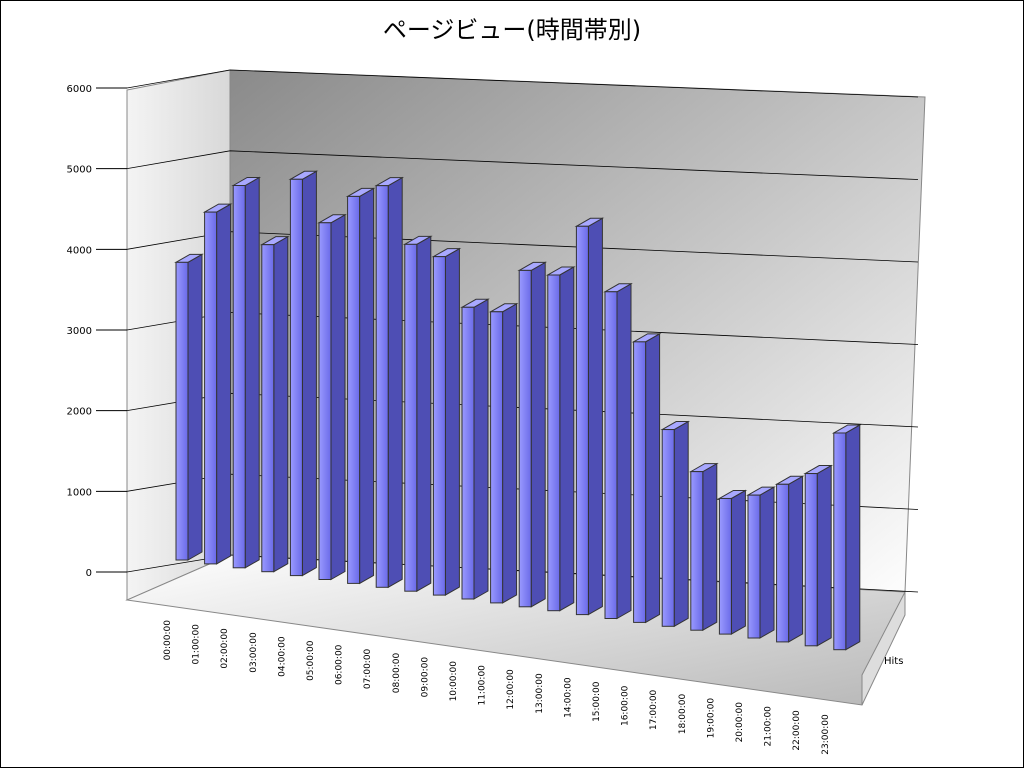  Describe the element at coordinates (711, 718) in the screenshot. I see `x-tick-label: 19:00:00` at that location.